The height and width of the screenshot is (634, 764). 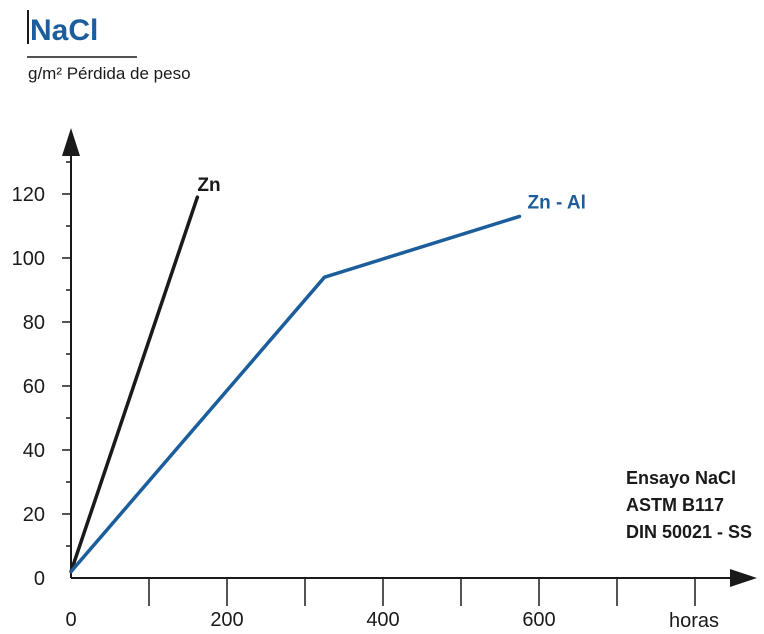 I want to click on series-label-zn: Zn, so click(x=208, y=185).